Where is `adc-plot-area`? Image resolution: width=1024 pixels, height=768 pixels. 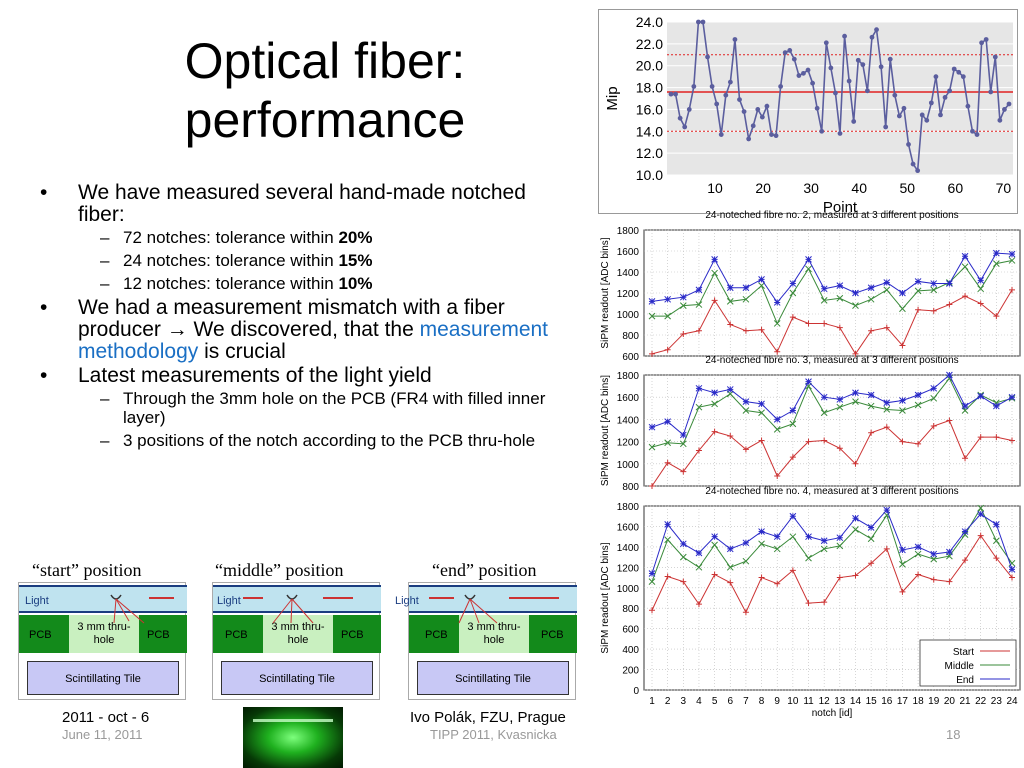 adc-plot-area is located at coordinates (832, 293).